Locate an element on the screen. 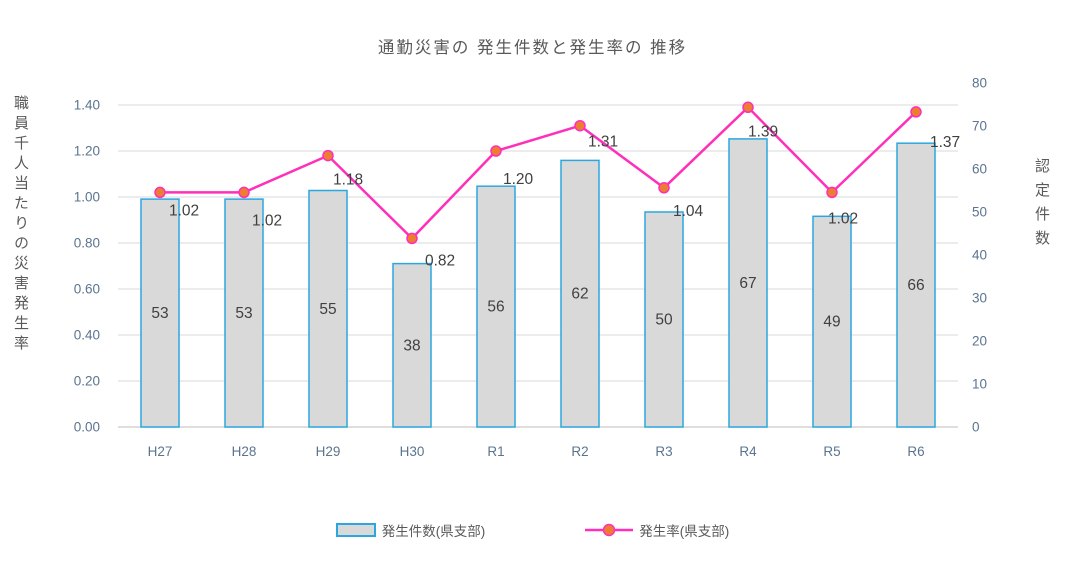 Image resolution: width=1065 pixels, height=586 pixels. bar-R3 is located at coordinates (664, 319).